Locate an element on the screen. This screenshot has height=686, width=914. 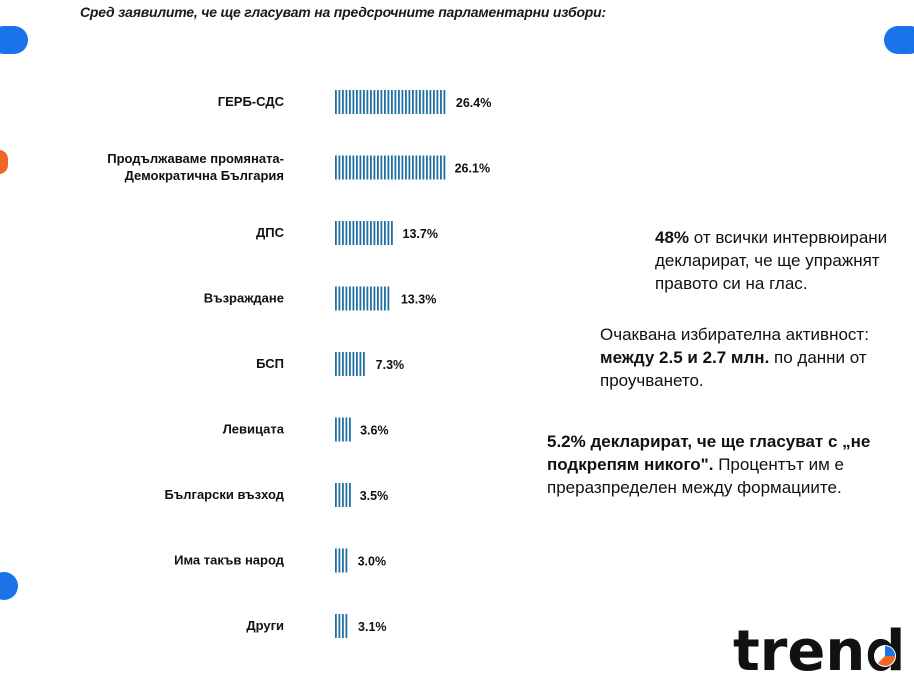
category-label: ДПС is located at coordinates (270, 232).